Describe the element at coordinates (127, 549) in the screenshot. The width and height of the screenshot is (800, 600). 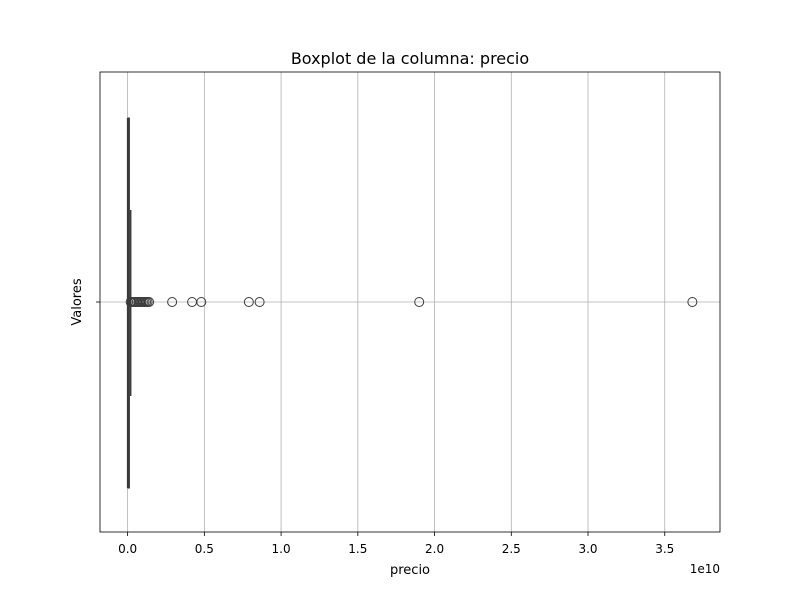
I see `x-tick-label: 0.0` at that location.